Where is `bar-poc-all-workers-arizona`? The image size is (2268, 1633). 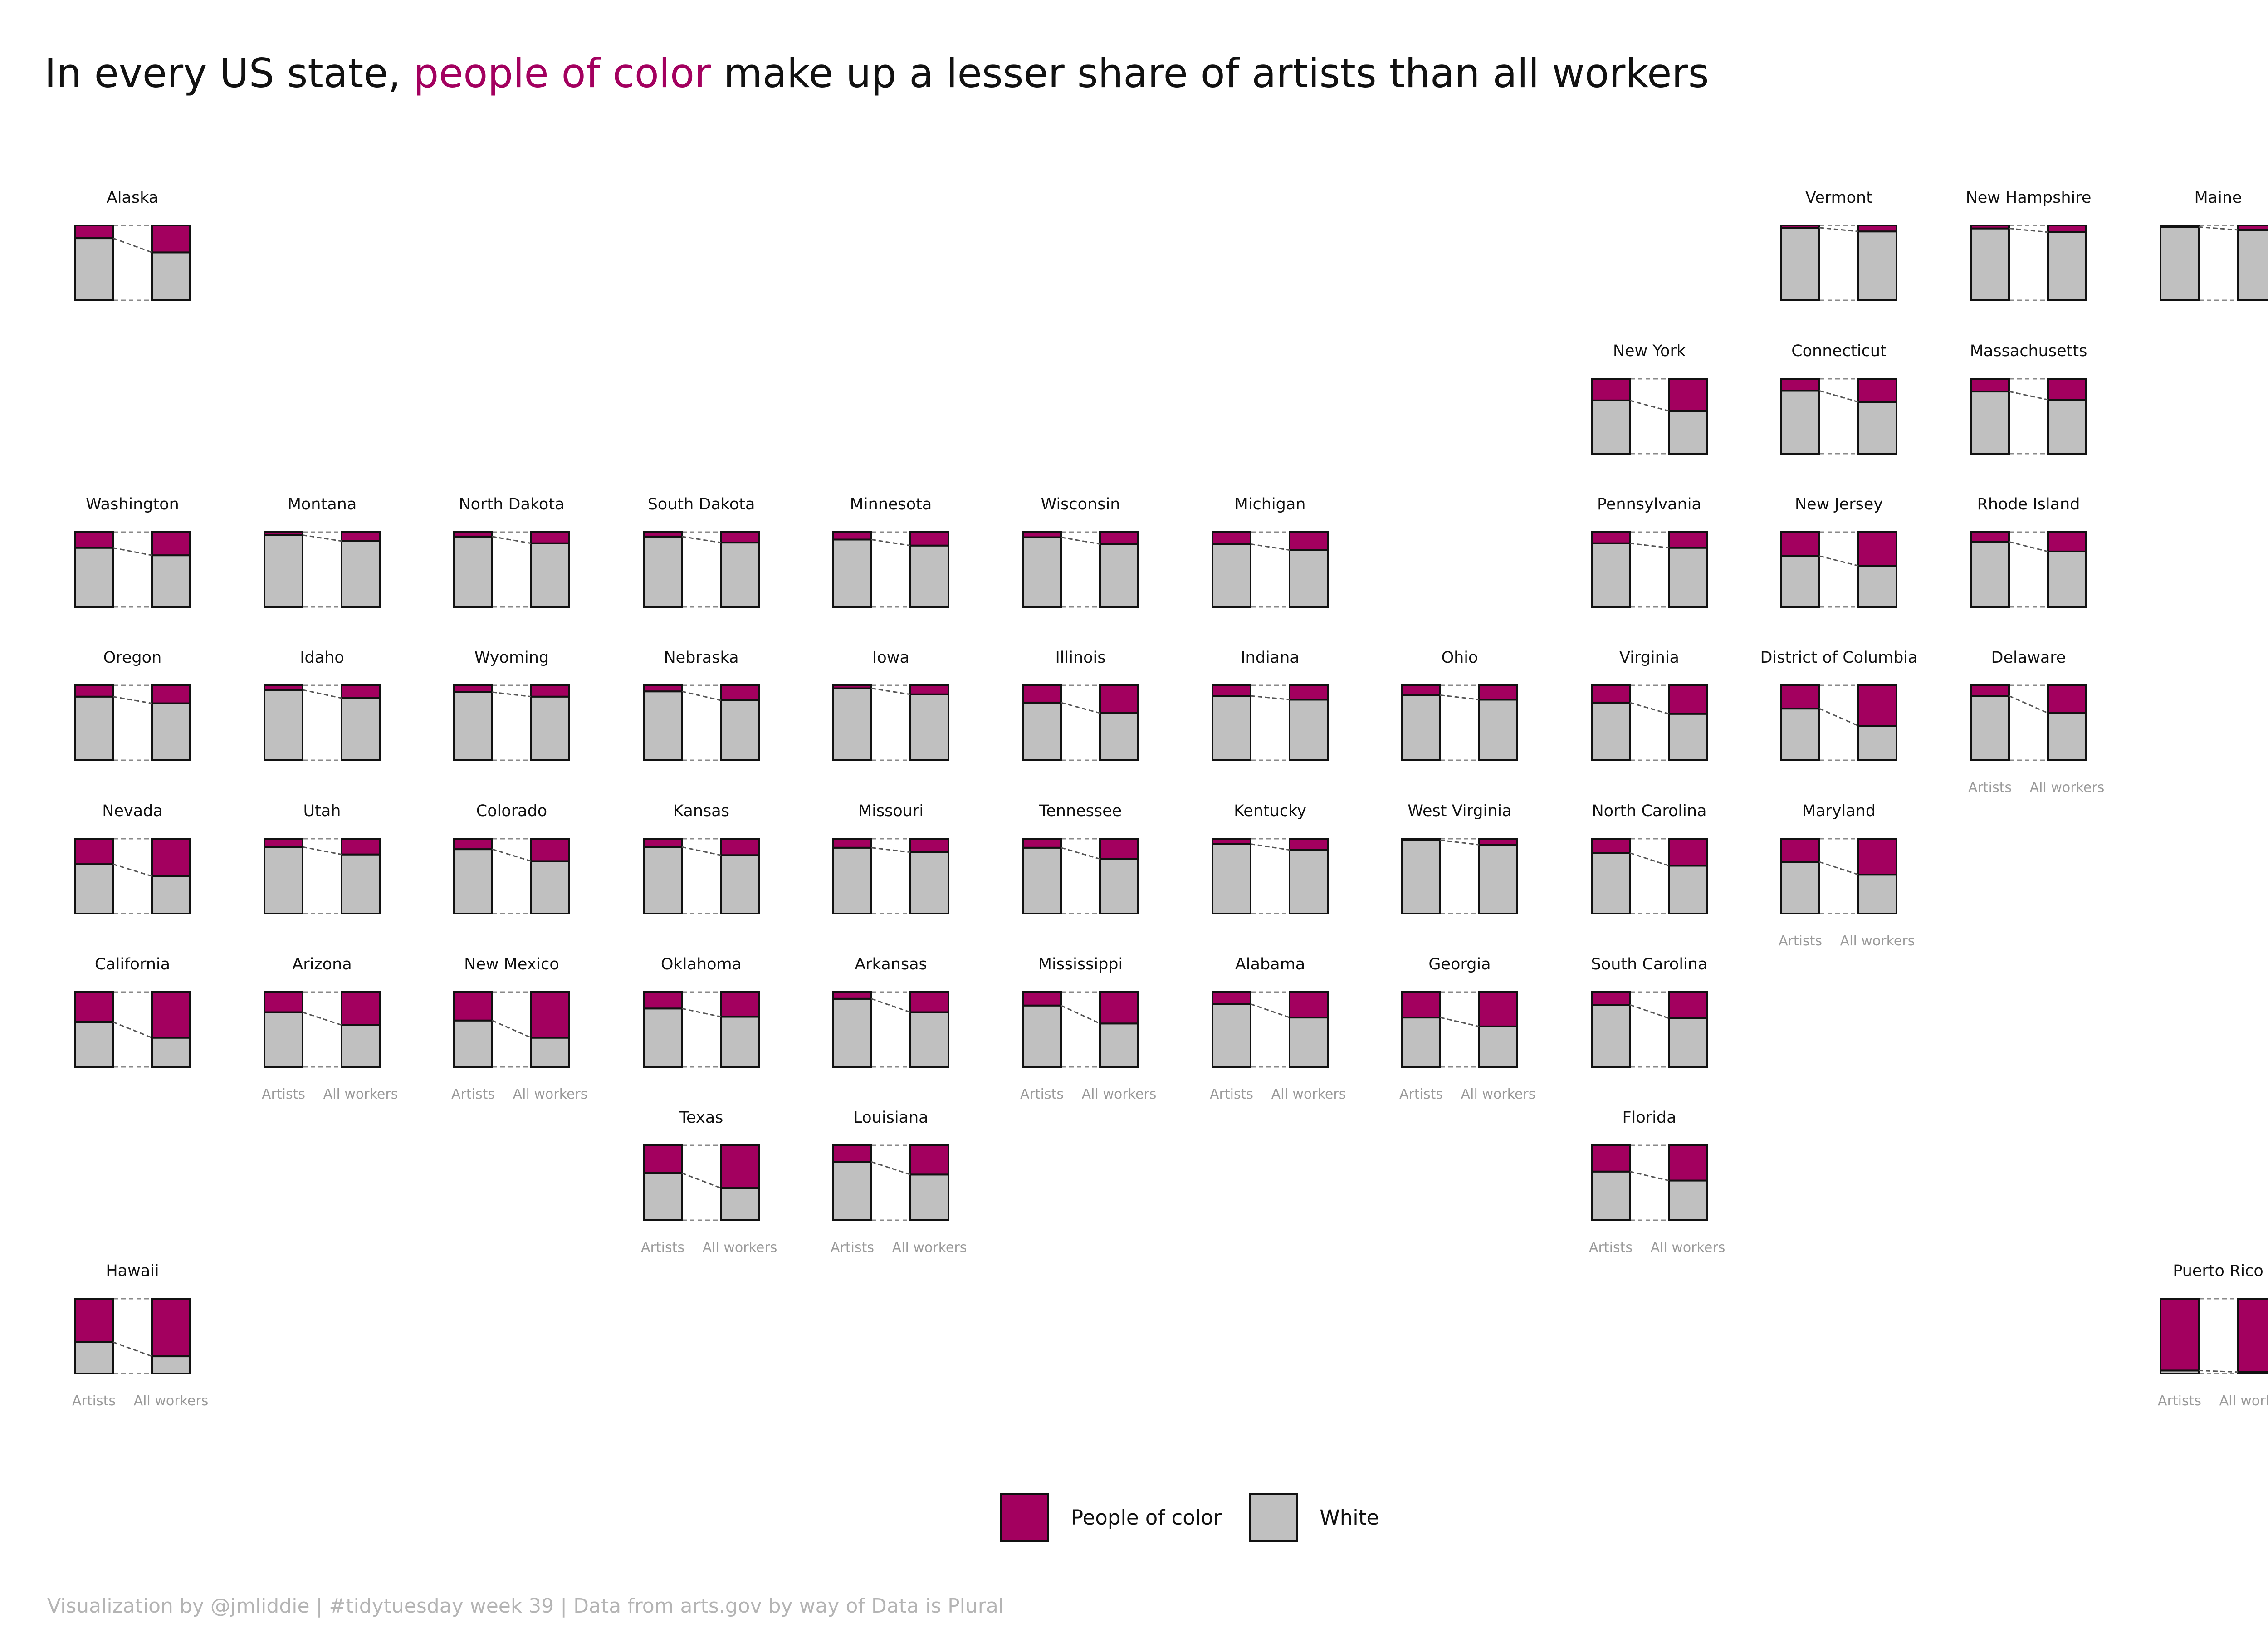
bar-poc-all-workers-arizona is located at coordinates (361, 1008).